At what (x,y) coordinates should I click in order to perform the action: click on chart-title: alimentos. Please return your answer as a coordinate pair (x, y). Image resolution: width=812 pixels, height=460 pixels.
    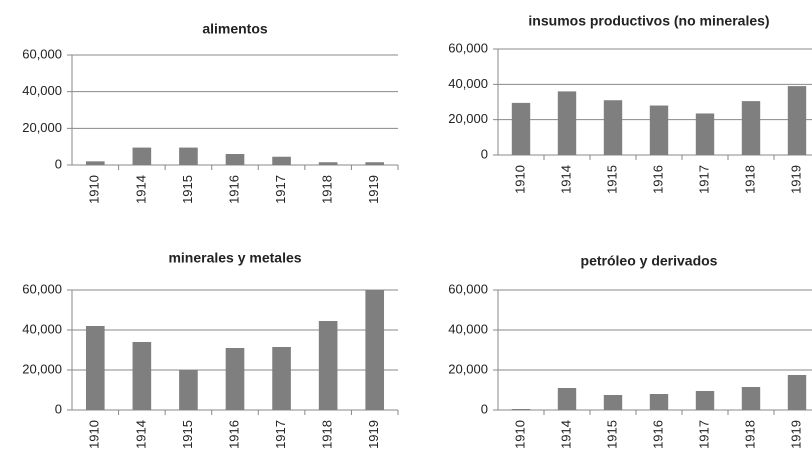
    Looking at the image, I should click on (235, 29).